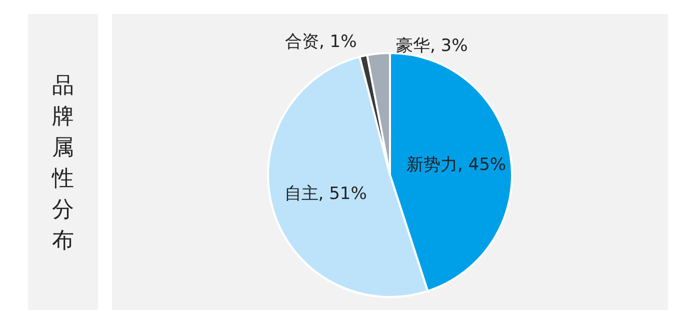 Image resolution: width=695 pixels, height=326 pixels. Describe the element at coordinates (325, 193) in the screenshot. I see `slice-label: 自主, 51%` at that location.